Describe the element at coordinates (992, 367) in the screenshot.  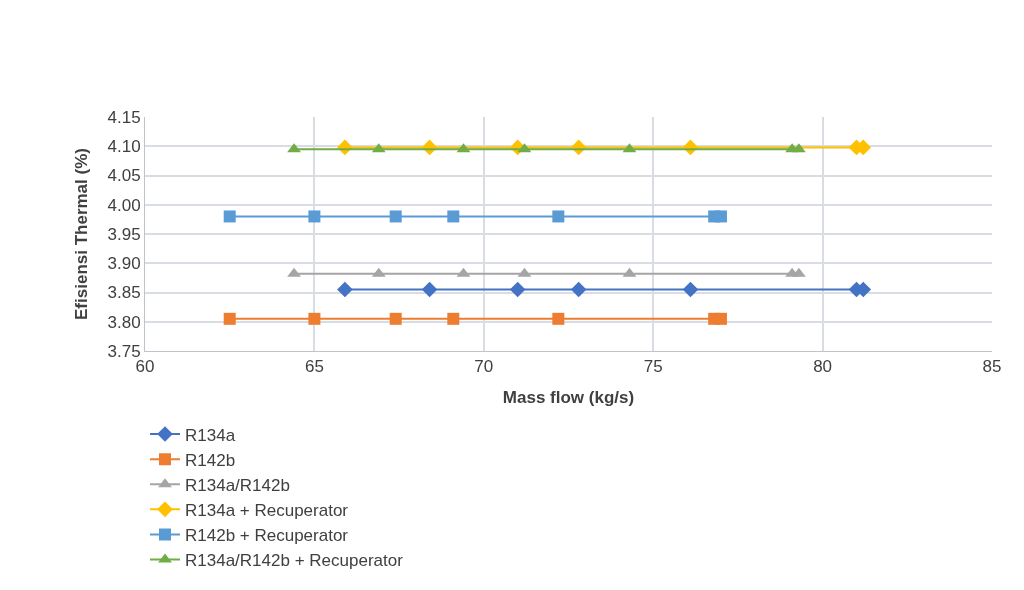
I see `x-tick-label: 85` at that location.